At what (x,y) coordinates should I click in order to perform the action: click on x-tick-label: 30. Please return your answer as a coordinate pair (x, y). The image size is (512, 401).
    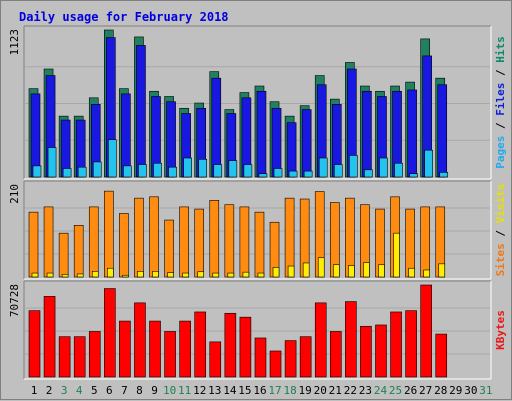
    Looking at the image, I should click on (470, 390).